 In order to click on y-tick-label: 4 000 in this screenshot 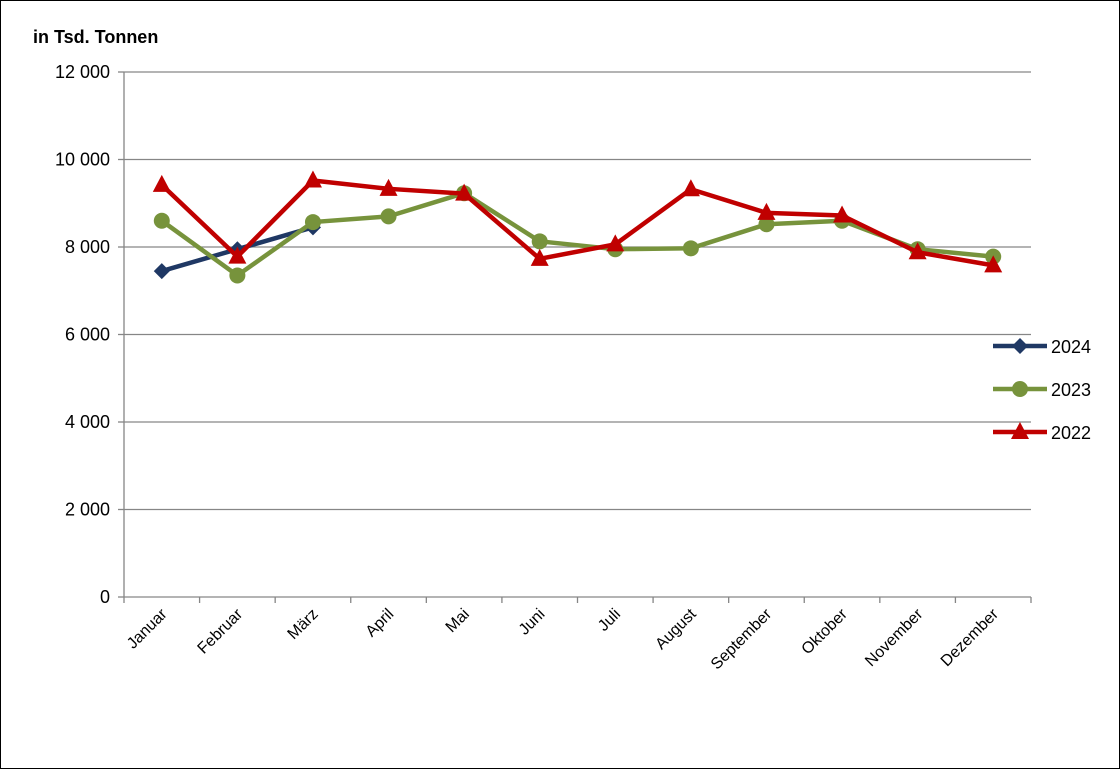, I will do `click(87, 422)`.